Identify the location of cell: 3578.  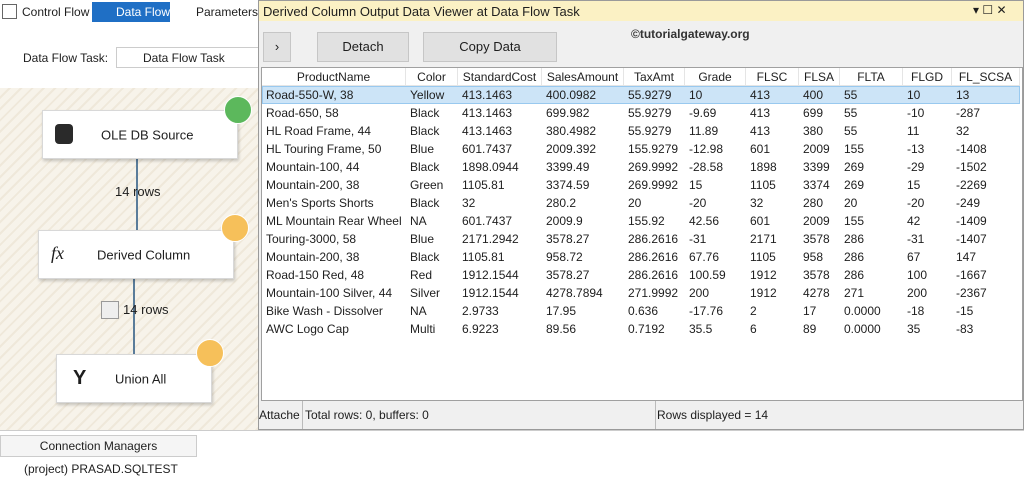
(816, 275).